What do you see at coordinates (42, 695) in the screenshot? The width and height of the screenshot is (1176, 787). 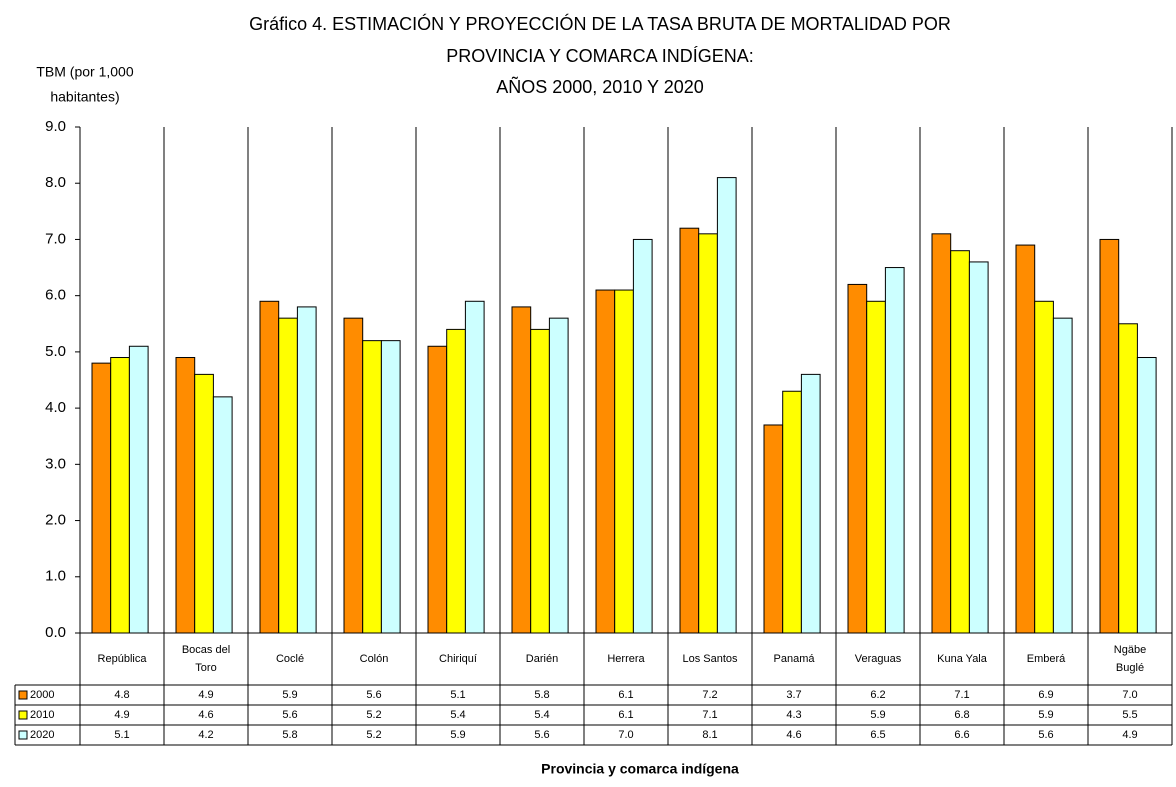 I see `legend-label: 2000` at bounding box center [42, 695].